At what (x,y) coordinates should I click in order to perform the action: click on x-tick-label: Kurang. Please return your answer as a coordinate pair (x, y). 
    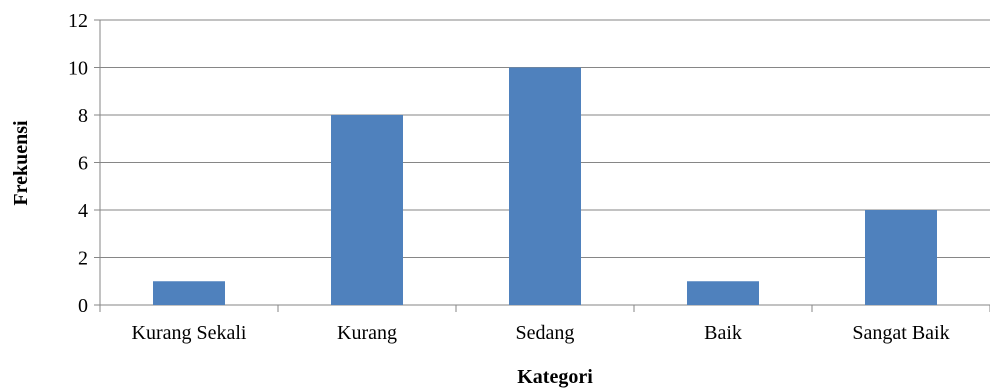
    Looking at the image, I should click on (367, 333).